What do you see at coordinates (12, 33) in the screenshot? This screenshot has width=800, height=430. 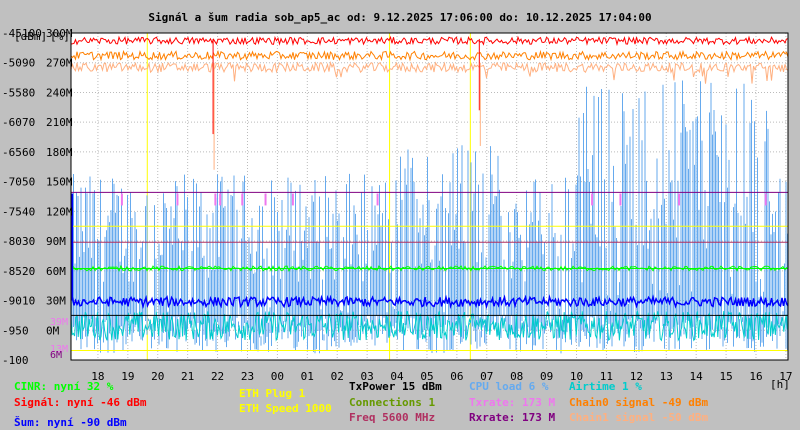 I see `y-tick-dbm: -45` at bounding box center [12, 33].